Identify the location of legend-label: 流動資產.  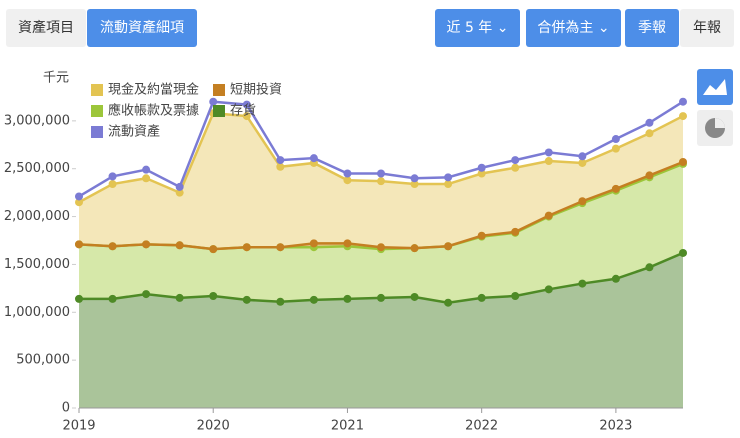
(134, 132).